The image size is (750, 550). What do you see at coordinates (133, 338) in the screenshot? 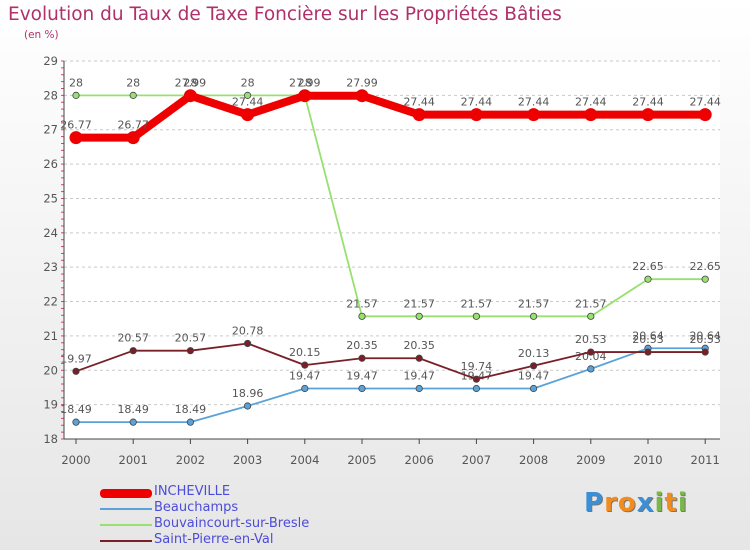
I see `data-label-saint-pierre-en-val-2001: 20.57` at bounding box center [133, 338].